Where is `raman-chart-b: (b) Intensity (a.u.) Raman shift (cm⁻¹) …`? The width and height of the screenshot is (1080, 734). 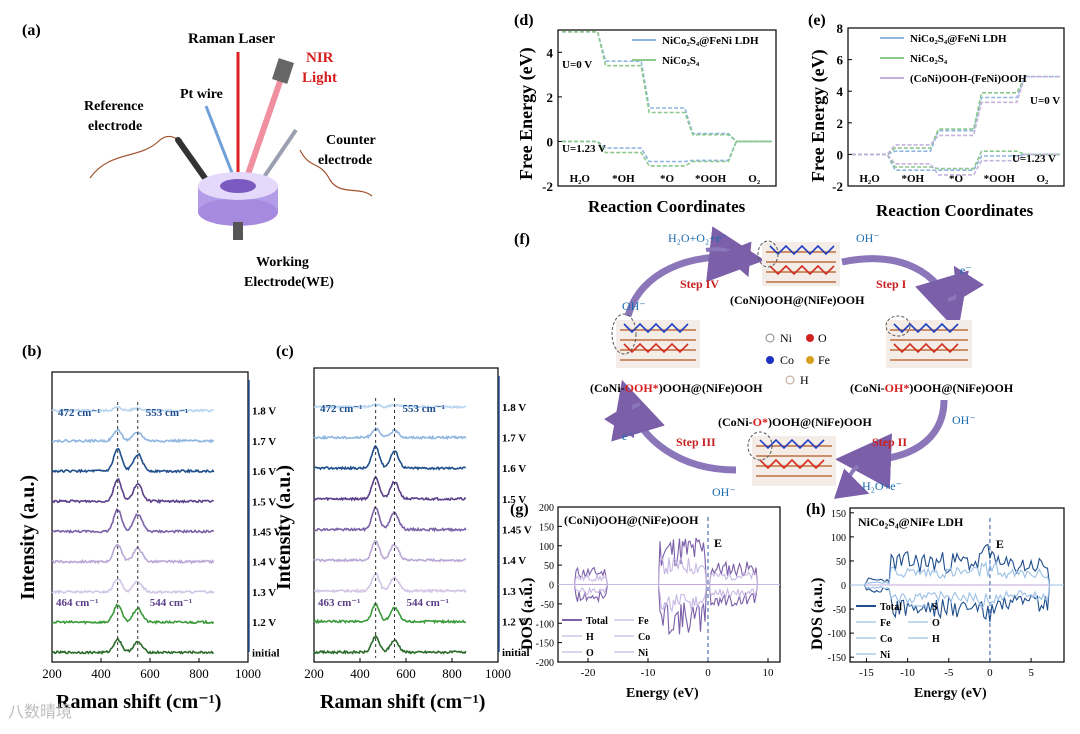 raman-chart-b: (b) Intensity (a.u.) Raman shift (cm⁻¹) … is located at coordinates (149, 528).